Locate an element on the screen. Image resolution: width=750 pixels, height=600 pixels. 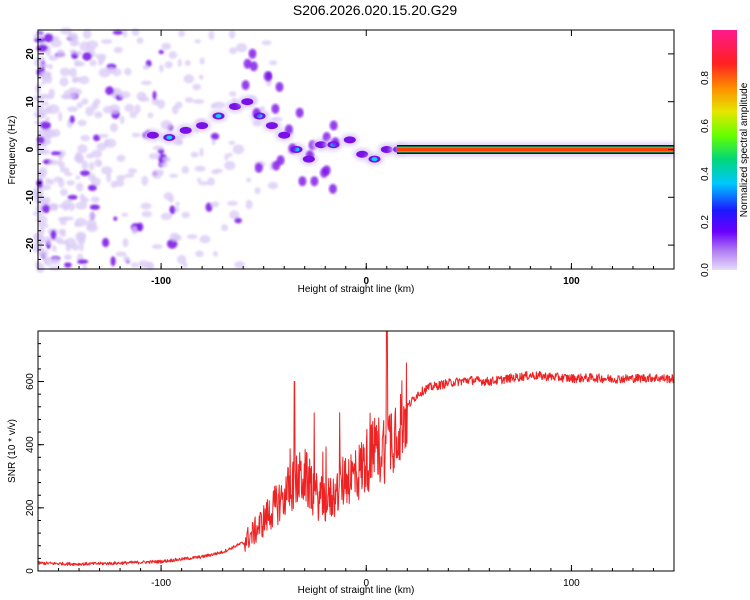
drifting-track is located at coordinates (276, 121).